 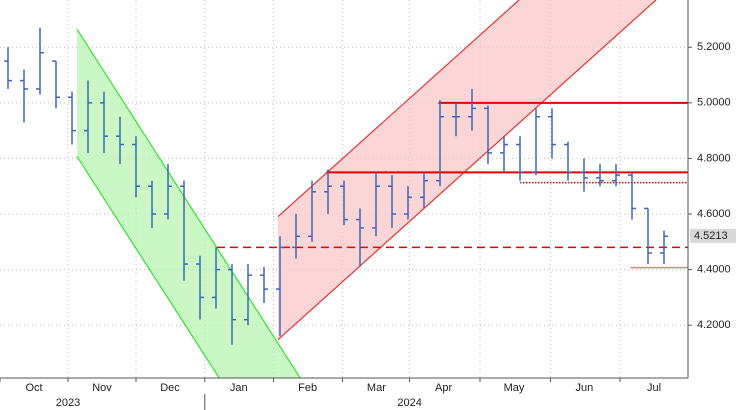 I want to click on y-tick-label: 4.6000, so click(x=714, y=214).